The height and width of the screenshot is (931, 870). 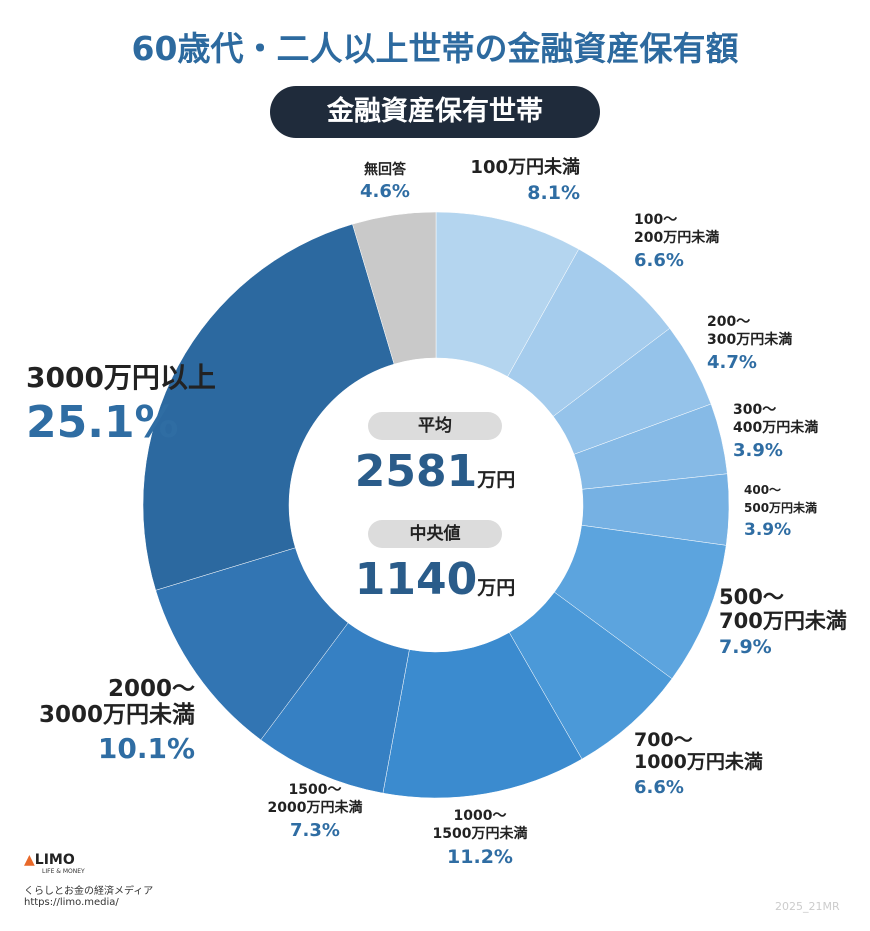 I want to click on category-label: 400～ 500万円未満, so click(x=781, y=499).